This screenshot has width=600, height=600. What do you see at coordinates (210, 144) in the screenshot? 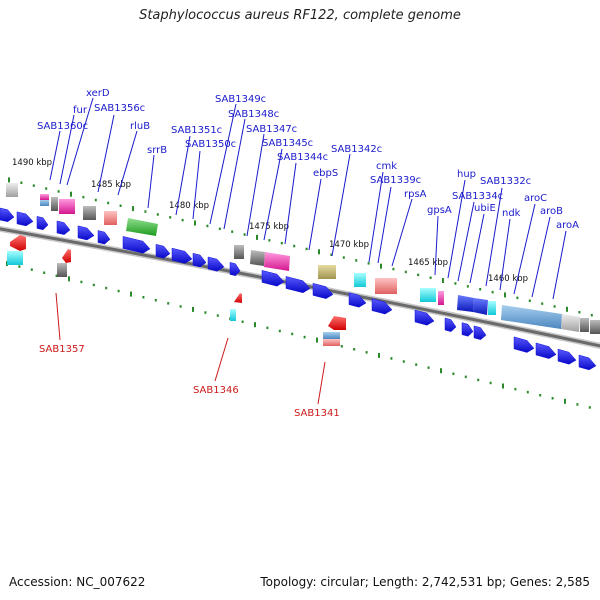
I see `gene-label: SAB1350c` at bounding box center [210, 144].